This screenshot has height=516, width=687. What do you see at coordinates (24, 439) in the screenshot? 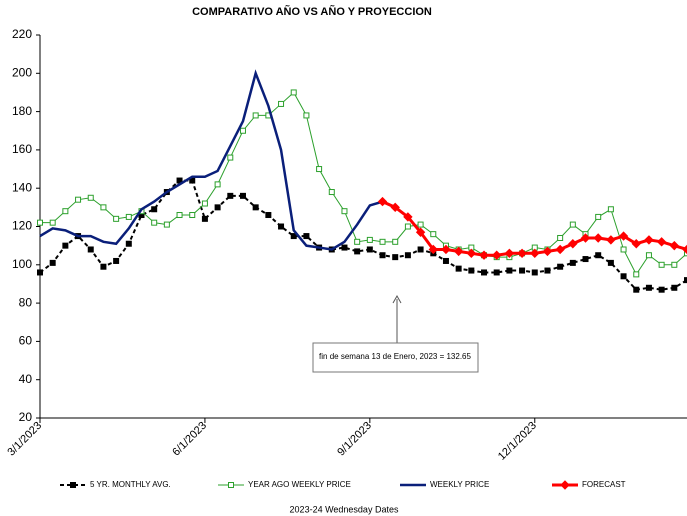
I see `x-tick-label: 3/1/2023` at bounding box center [24, 439].